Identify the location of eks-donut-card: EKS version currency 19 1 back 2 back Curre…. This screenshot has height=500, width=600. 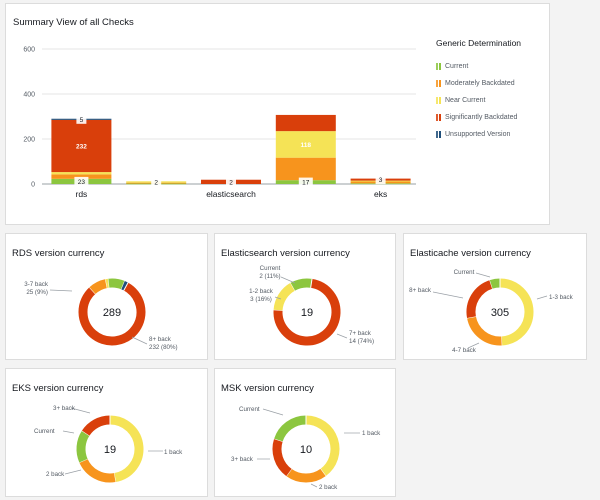
(106, 432).